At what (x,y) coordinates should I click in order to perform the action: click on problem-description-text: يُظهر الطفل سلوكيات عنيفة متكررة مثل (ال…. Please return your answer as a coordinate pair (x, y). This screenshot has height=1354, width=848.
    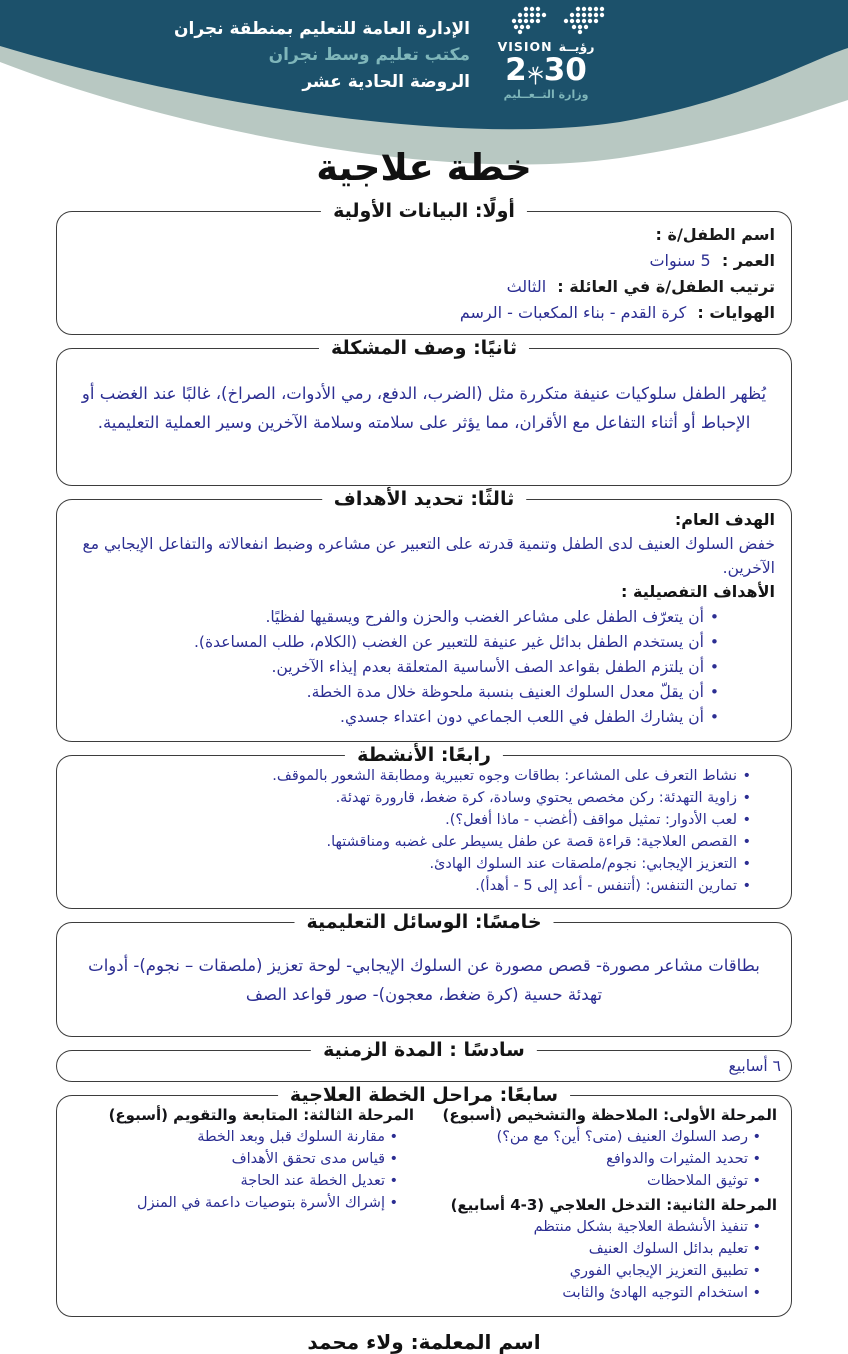
    Looking at the image, I should click on (424, 407).